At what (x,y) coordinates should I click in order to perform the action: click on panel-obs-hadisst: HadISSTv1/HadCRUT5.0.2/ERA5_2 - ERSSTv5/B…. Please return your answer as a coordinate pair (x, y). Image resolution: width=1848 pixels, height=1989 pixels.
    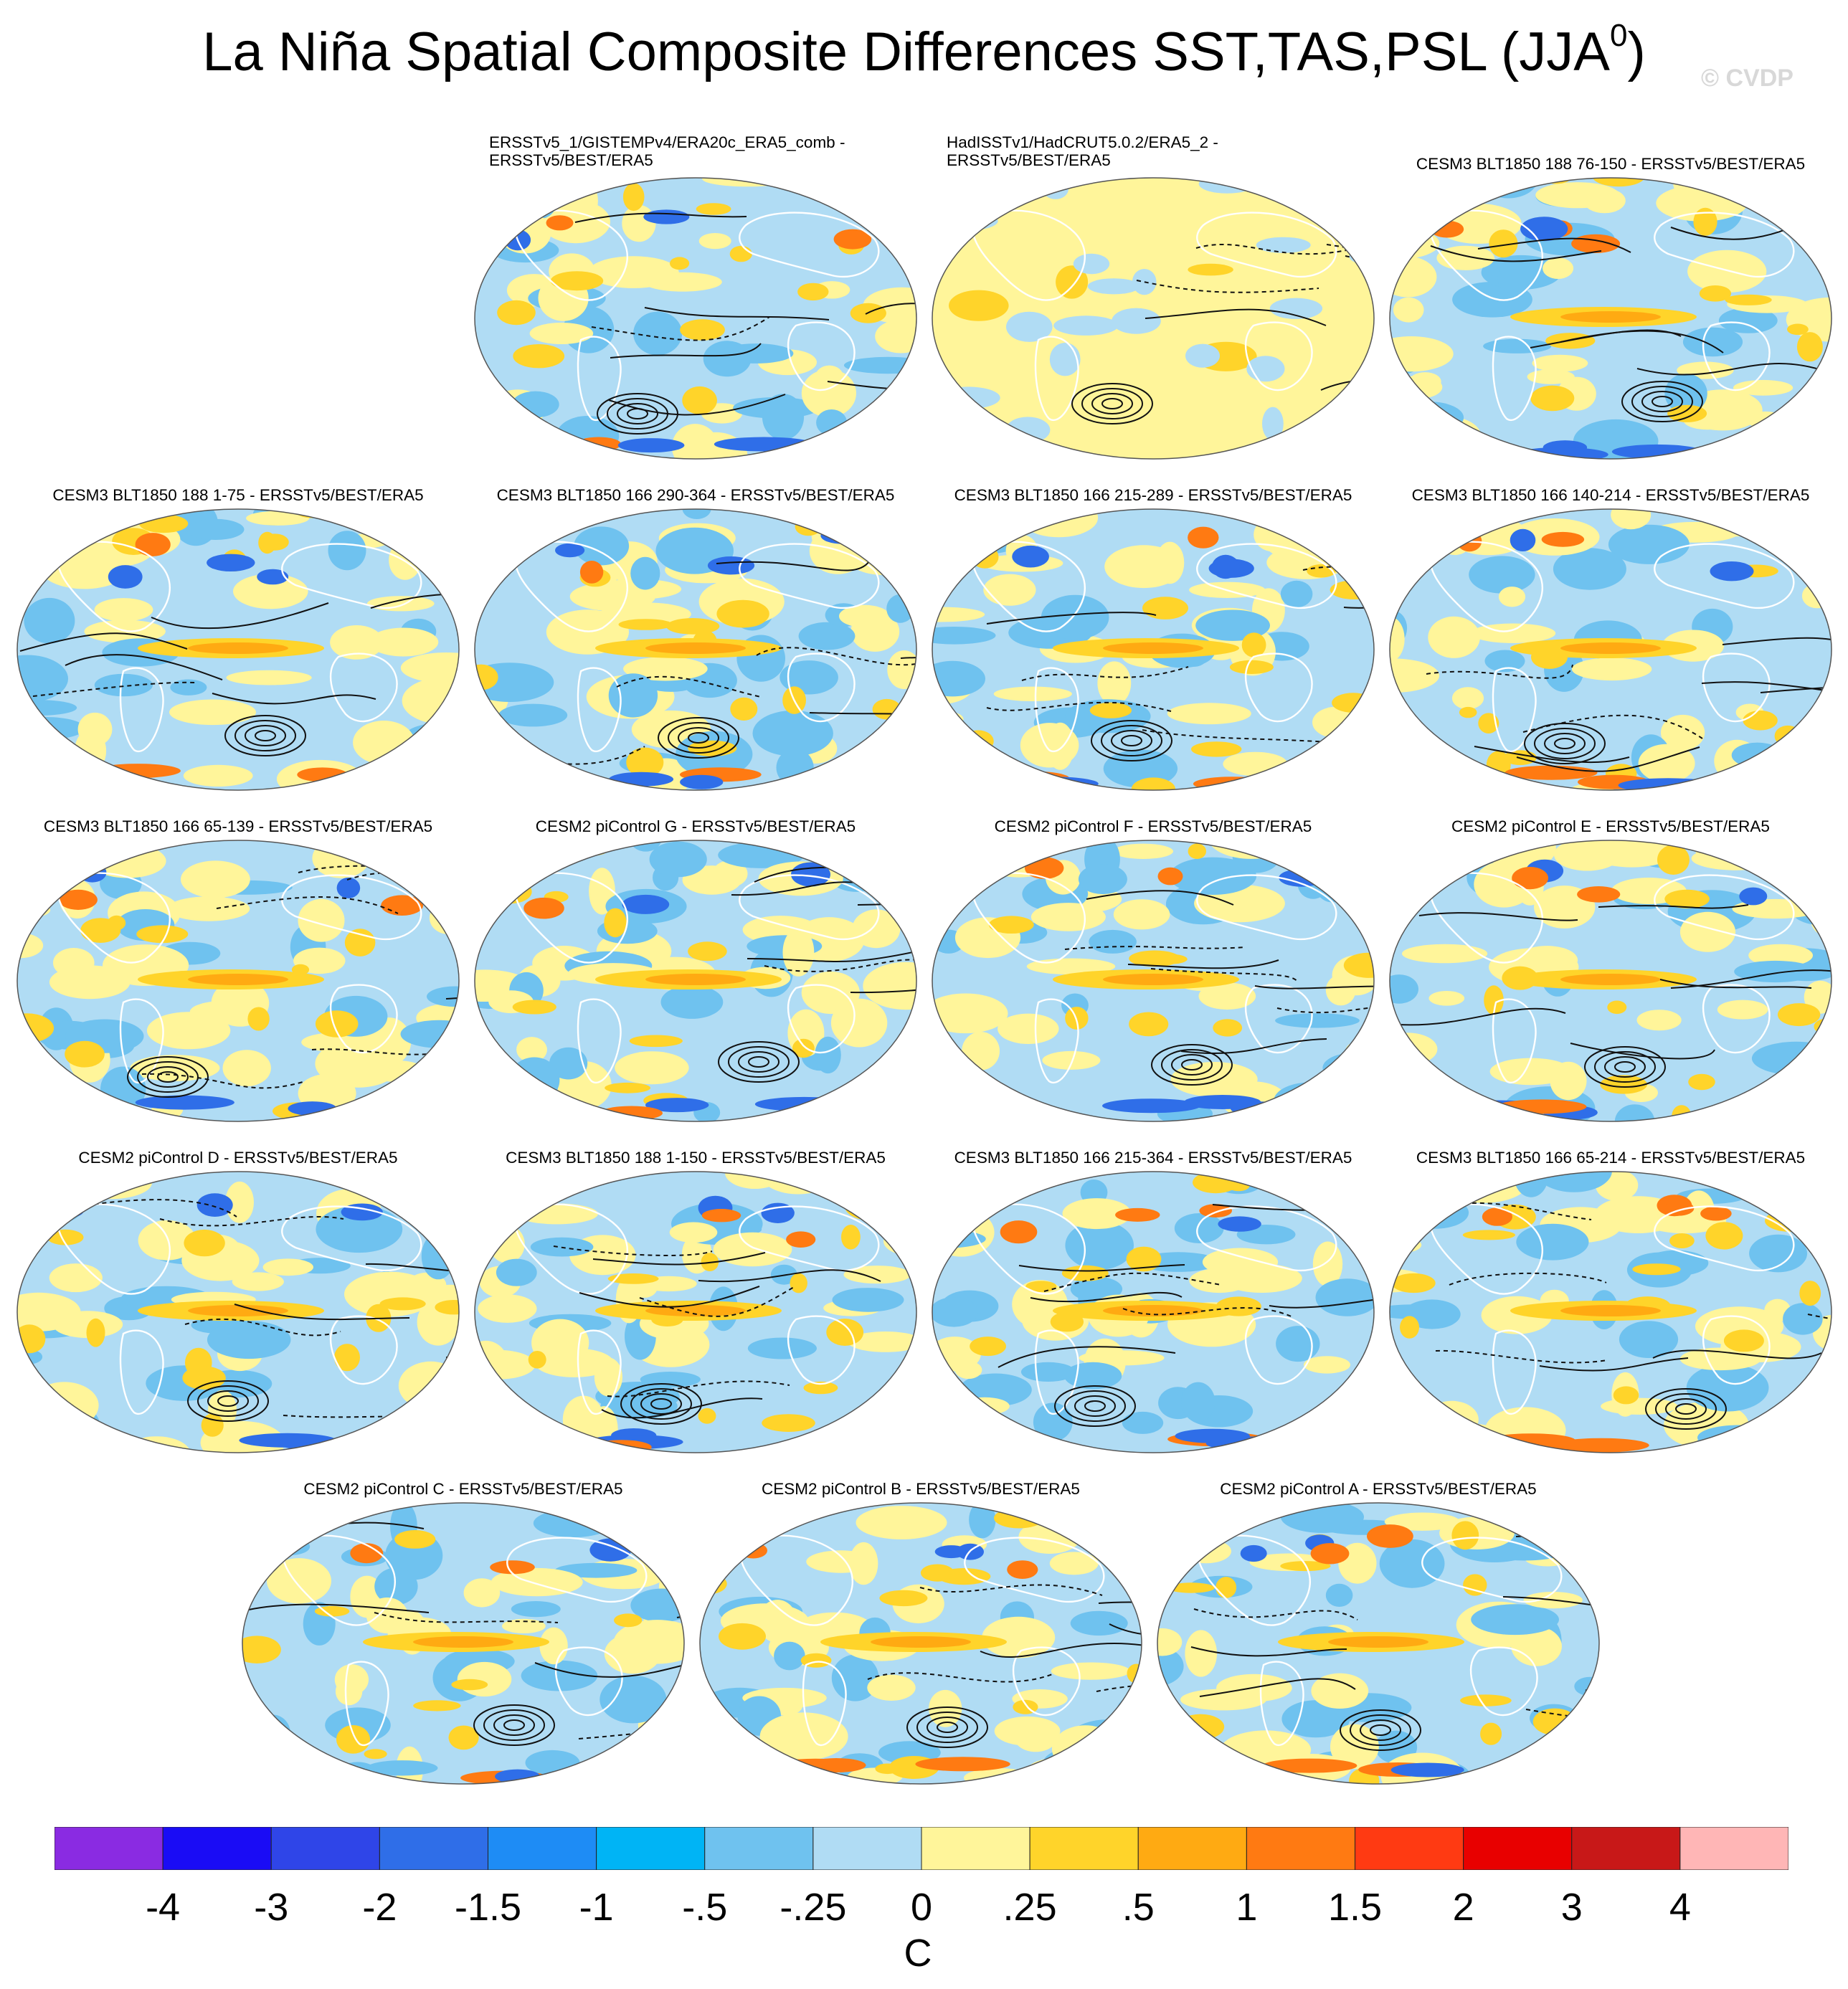
    Looking at the image, I should click on (1153, 298).